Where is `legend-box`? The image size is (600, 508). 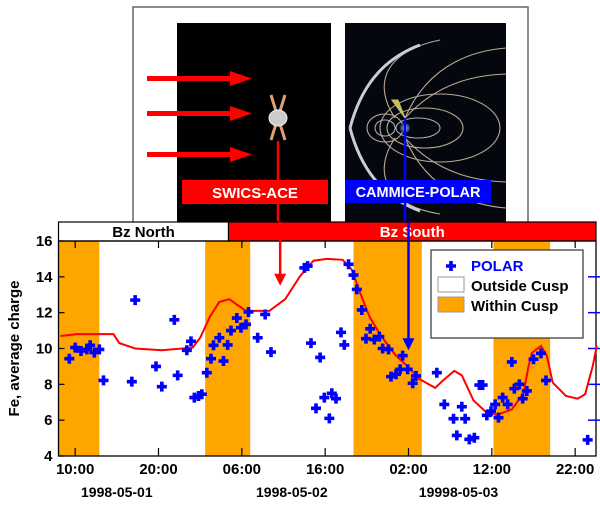 legend-box is located at coordinates (507, 294).